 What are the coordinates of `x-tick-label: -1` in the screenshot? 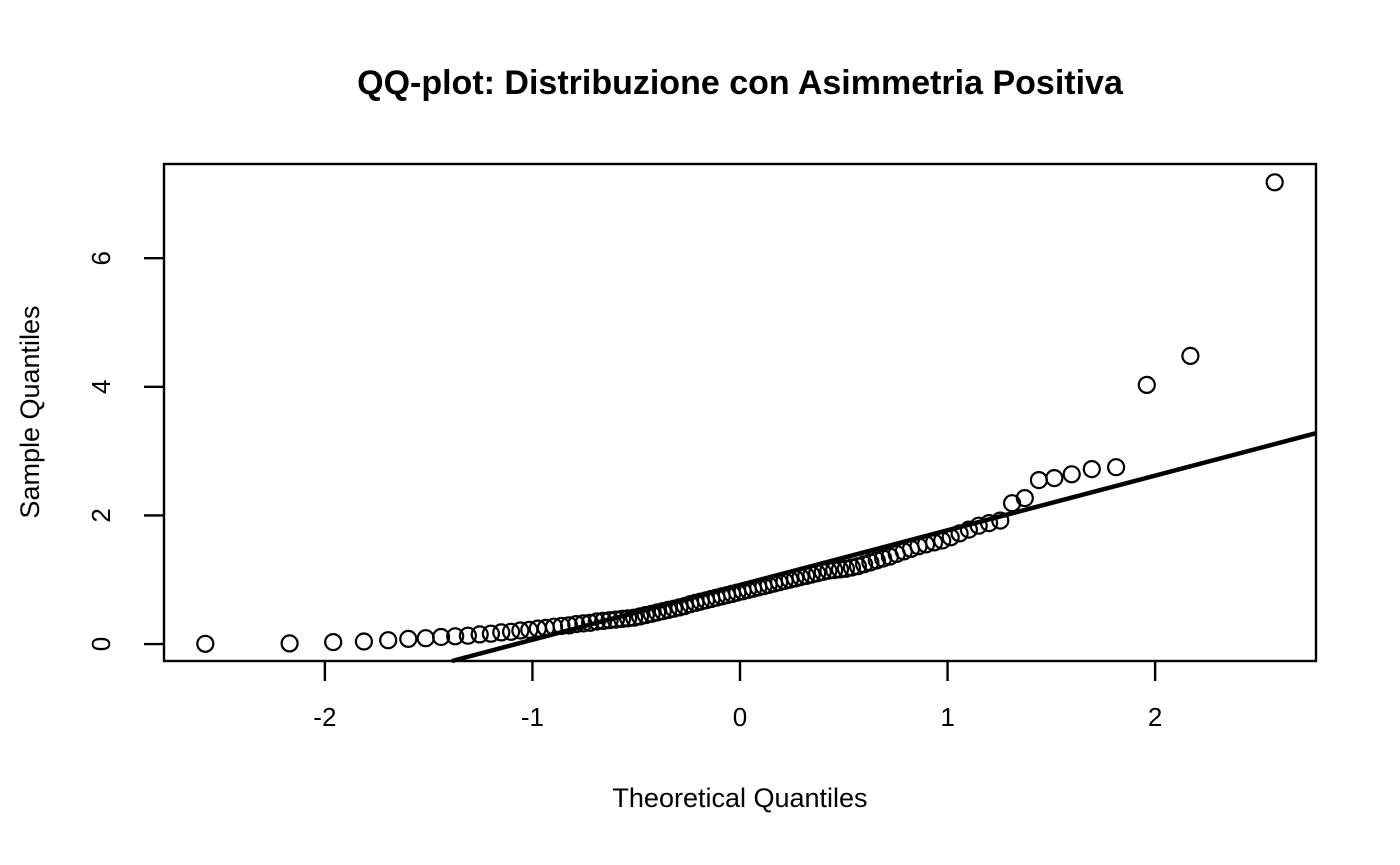 It's located at (532, 717).